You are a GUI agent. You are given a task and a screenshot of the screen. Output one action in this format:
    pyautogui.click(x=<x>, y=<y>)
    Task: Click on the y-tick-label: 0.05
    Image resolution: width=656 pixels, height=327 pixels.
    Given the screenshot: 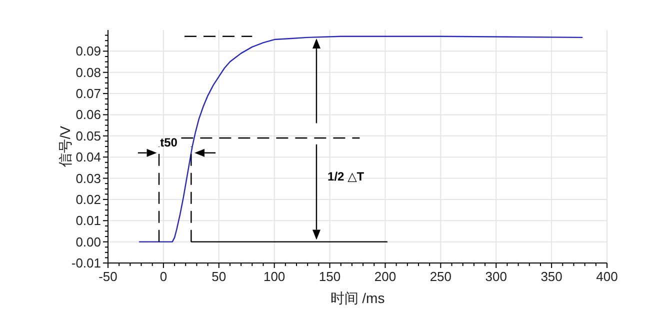 What is the action you would take?
    pyautogui.click(x=88, y=136)
    